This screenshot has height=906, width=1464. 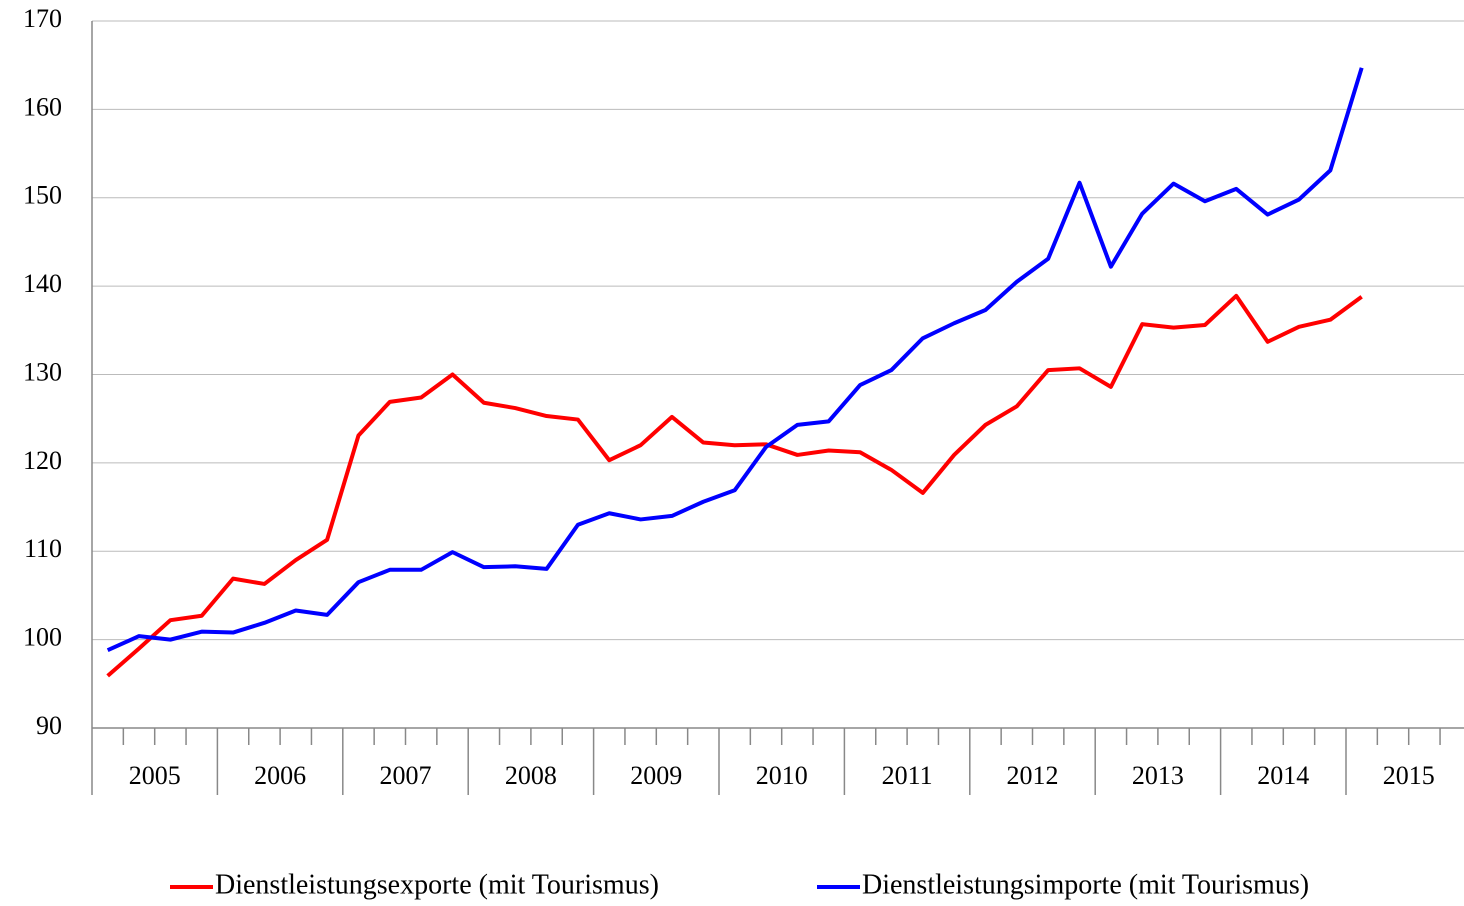 What do you see at coordinates (155, 775) in the screenshot?
I see `x-tick-label: 2005` at bounding box center [155, 775].